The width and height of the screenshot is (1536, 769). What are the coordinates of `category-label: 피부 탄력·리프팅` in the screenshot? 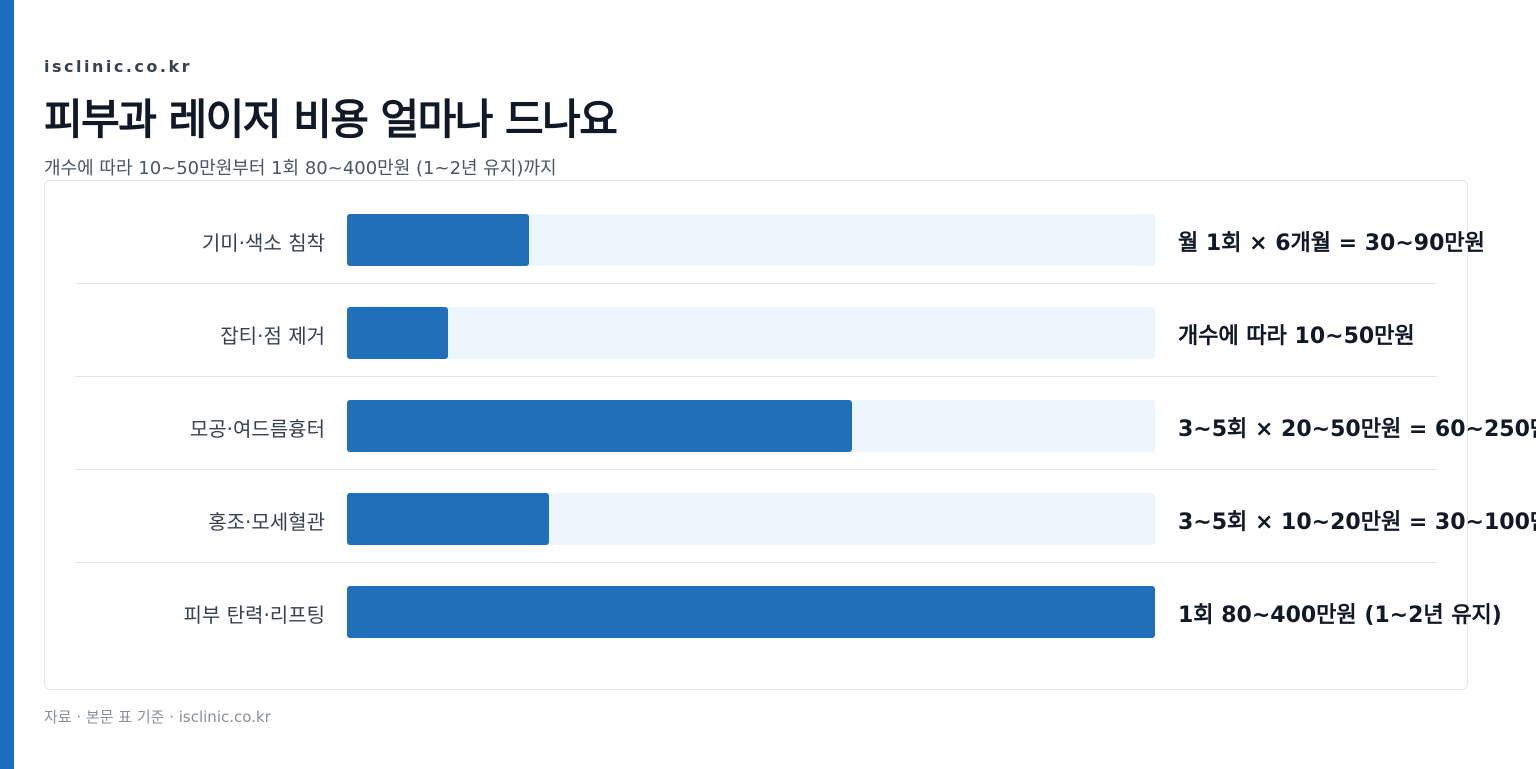 It's located at (254, 615).